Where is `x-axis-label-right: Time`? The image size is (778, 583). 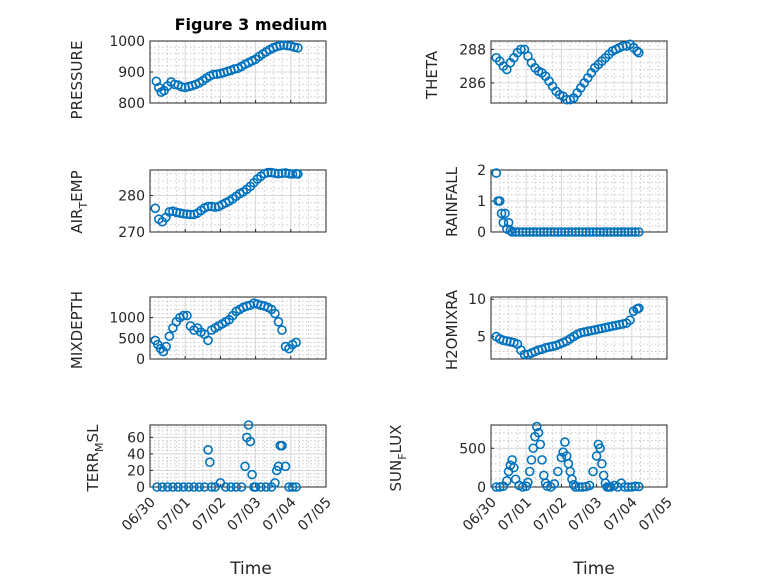 x-axis-label-right: Time is located at coordinates (593, 569).